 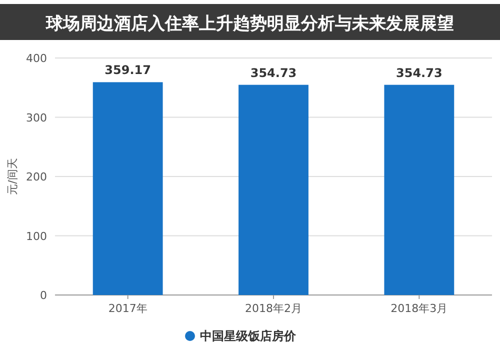 I want to click on y-tick-label: 200, so click(x=36, y=177).